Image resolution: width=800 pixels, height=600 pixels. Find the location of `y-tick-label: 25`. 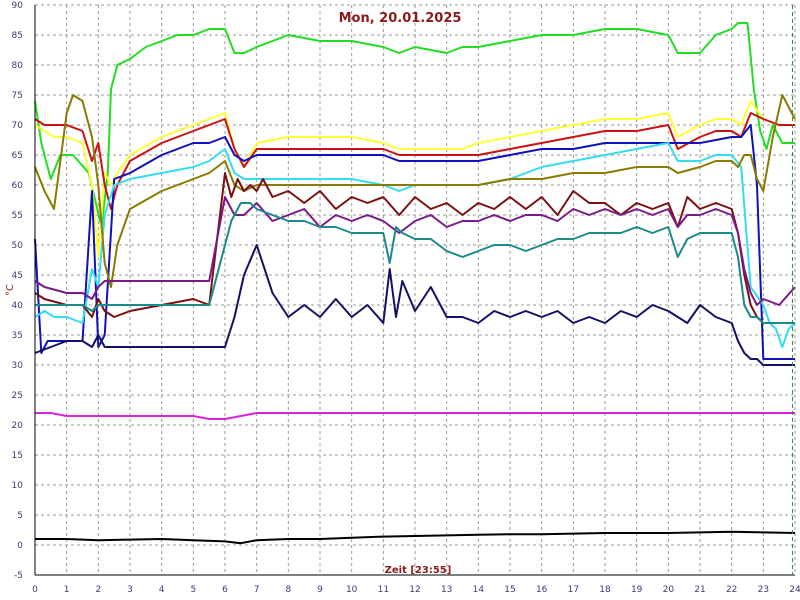

y-tick-label: 25 is located at coordinates (17, 396).